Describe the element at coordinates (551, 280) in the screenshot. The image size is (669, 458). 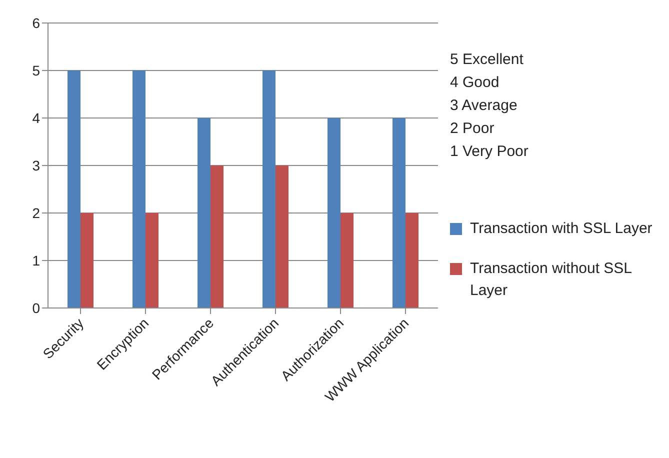
I see `legend-label: Transaction without SSL Layer` at that location.